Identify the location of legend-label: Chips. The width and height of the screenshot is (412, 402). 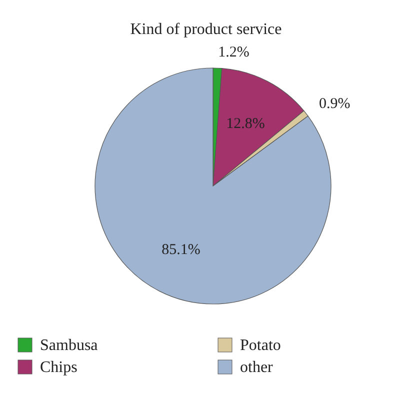
(59, 367).